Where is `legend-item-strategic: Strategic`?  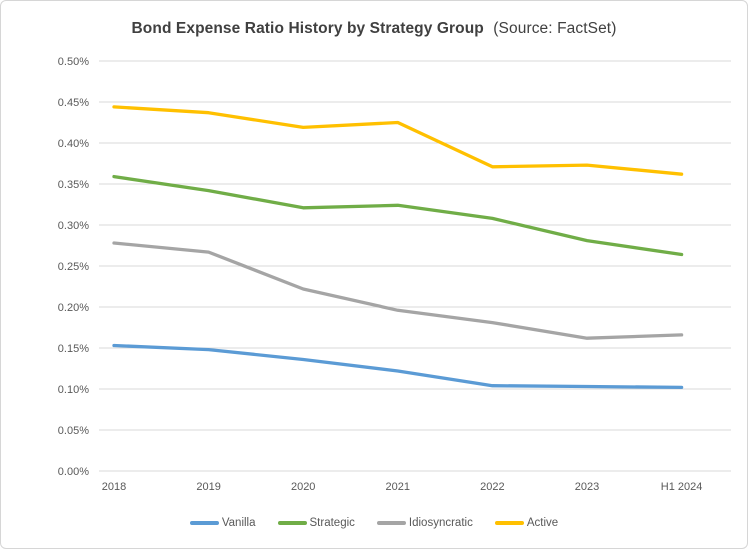
legend-item-strategic: Strategic is located at coordinates (316, 523).